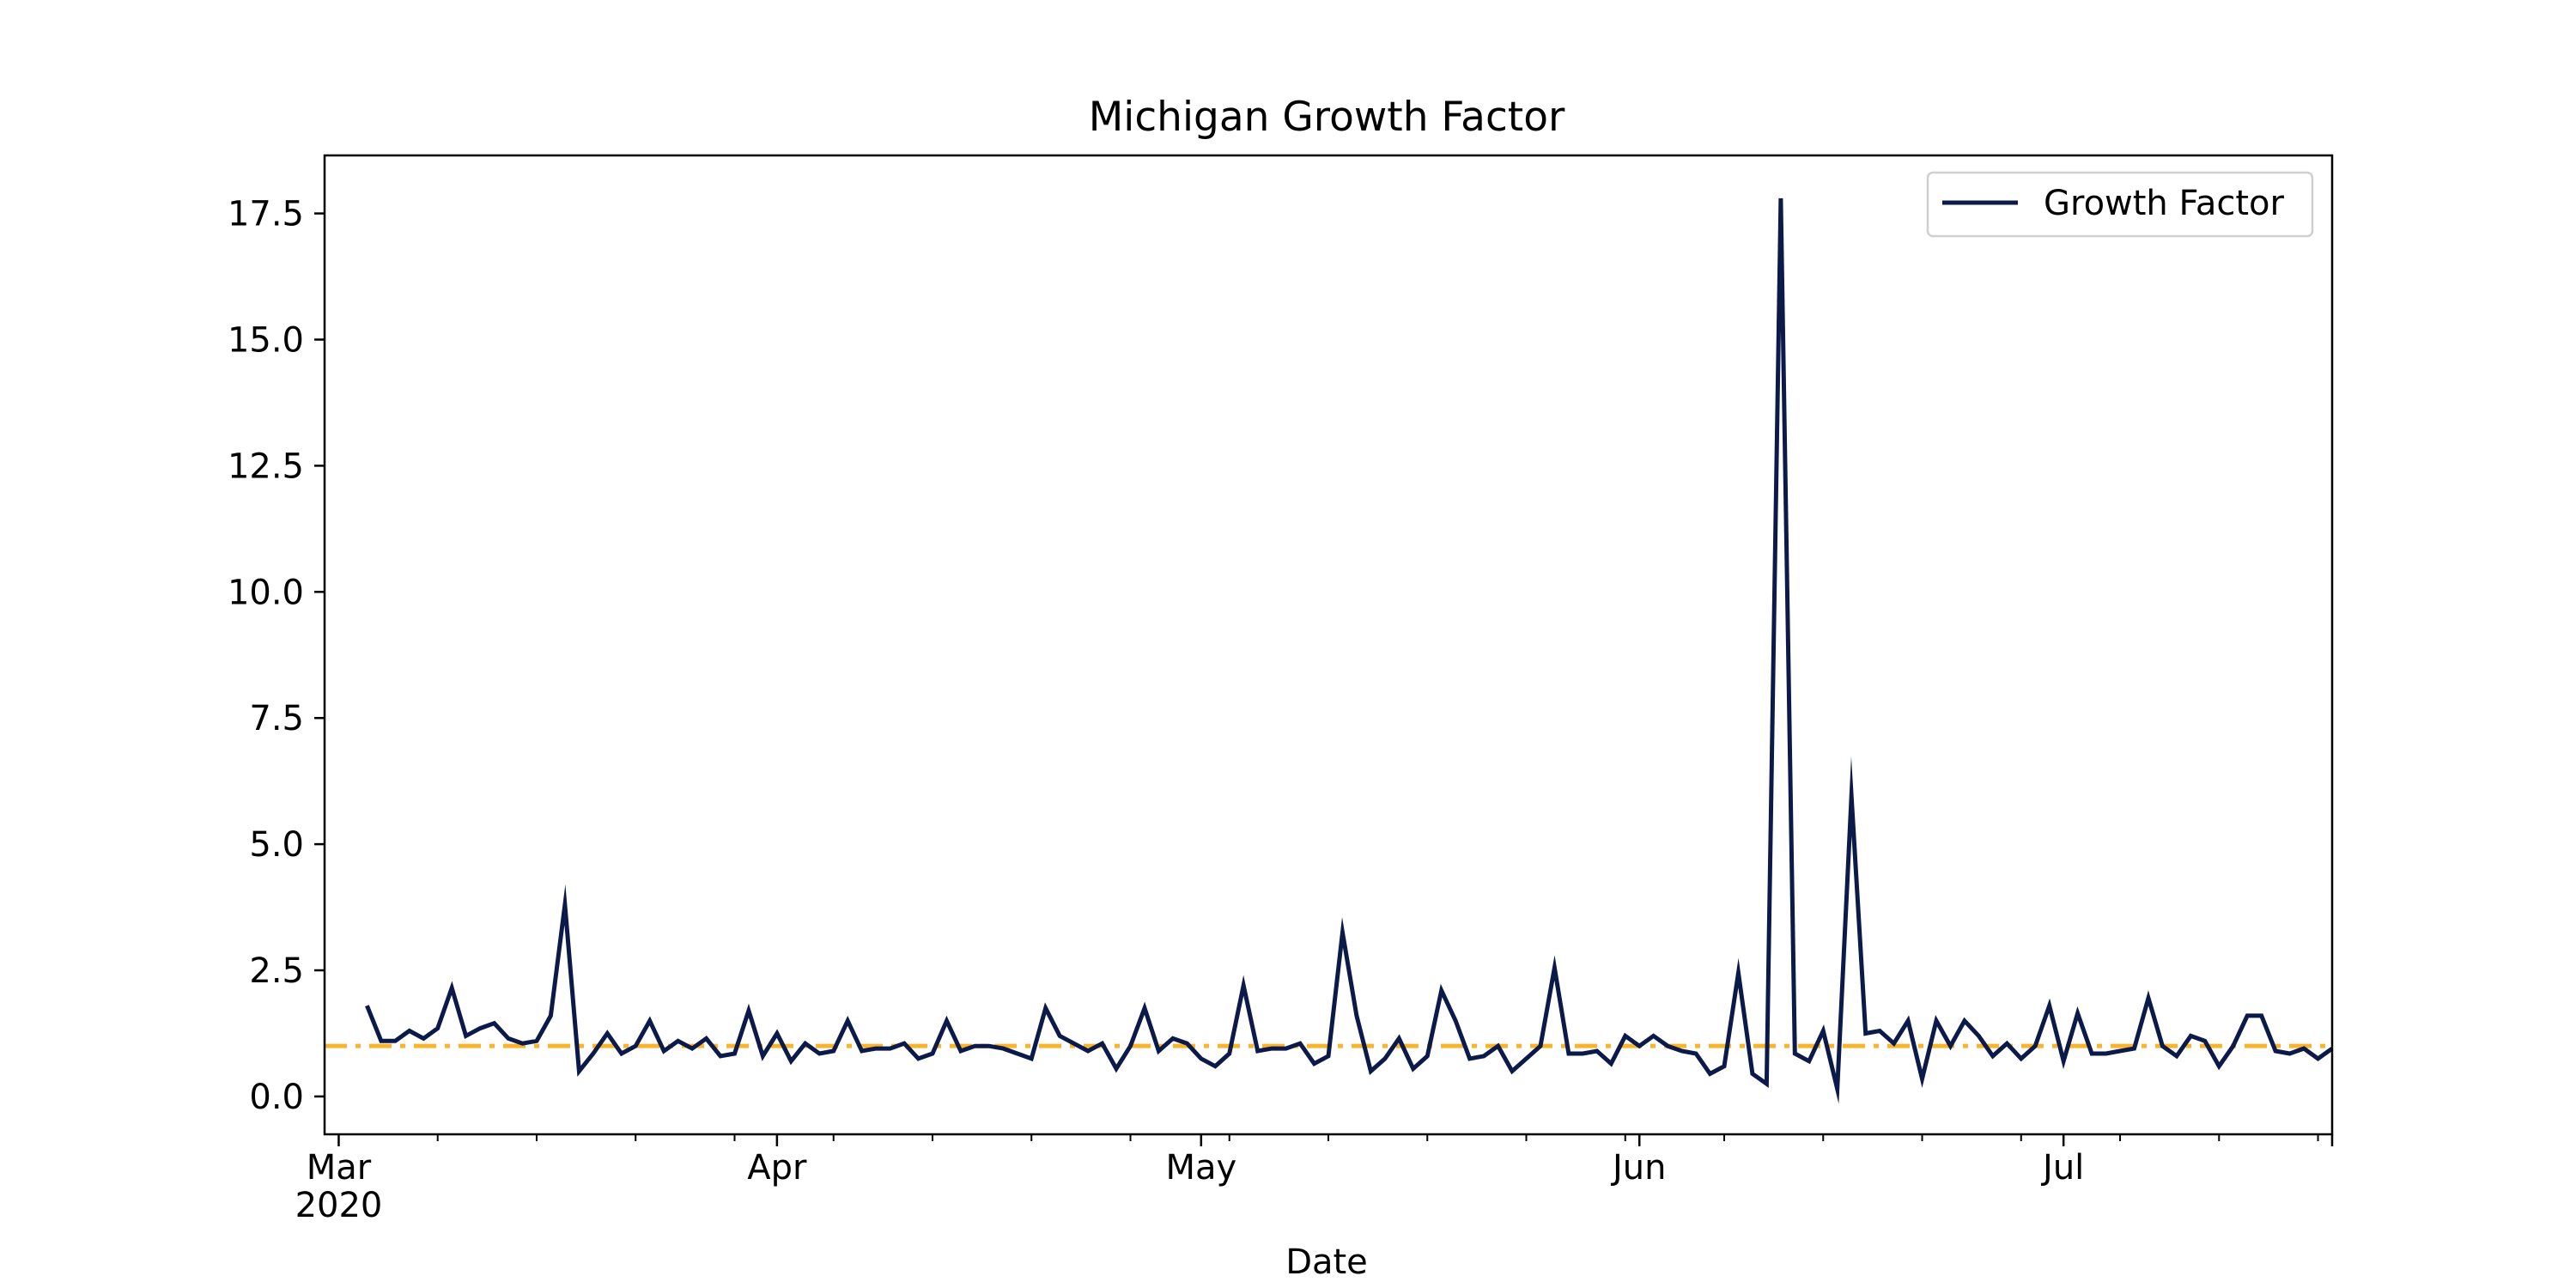 The height and width of the screenshot is (1288, 2576). I want to click on y-tick-label: 12.5, so click(266, 466).